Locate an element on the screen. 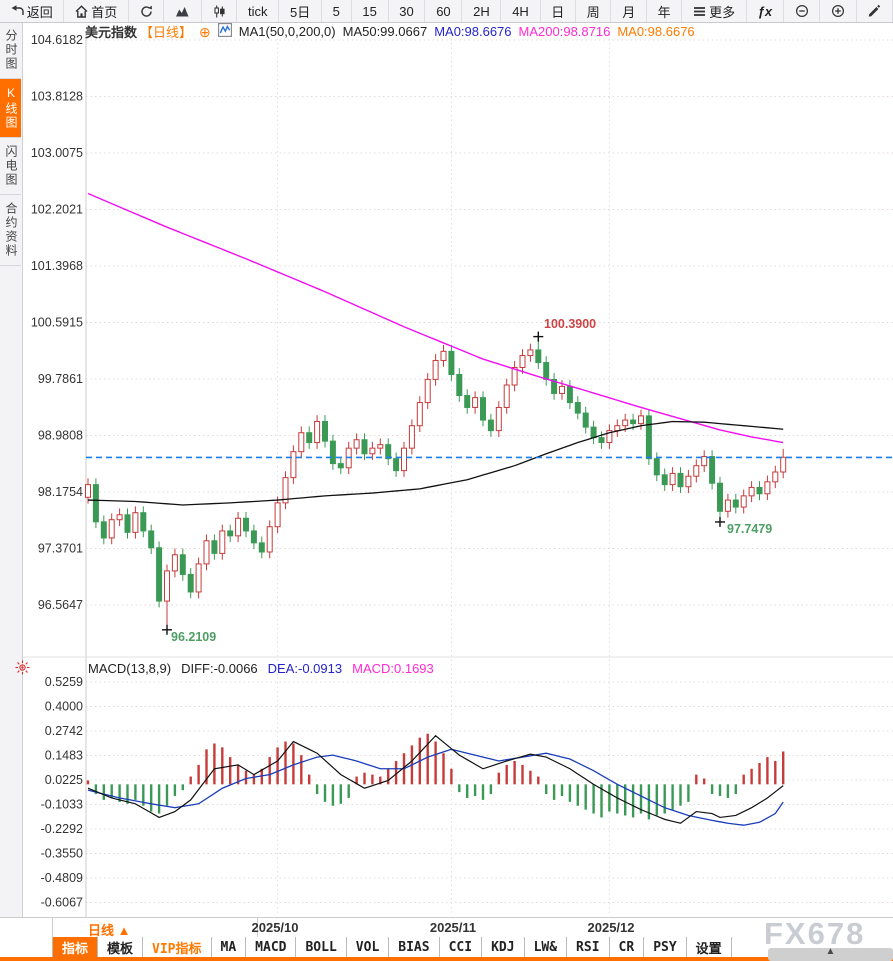 The image size is (893, 961). svg-text: 0.4000 is located at coordinates (64, 707).